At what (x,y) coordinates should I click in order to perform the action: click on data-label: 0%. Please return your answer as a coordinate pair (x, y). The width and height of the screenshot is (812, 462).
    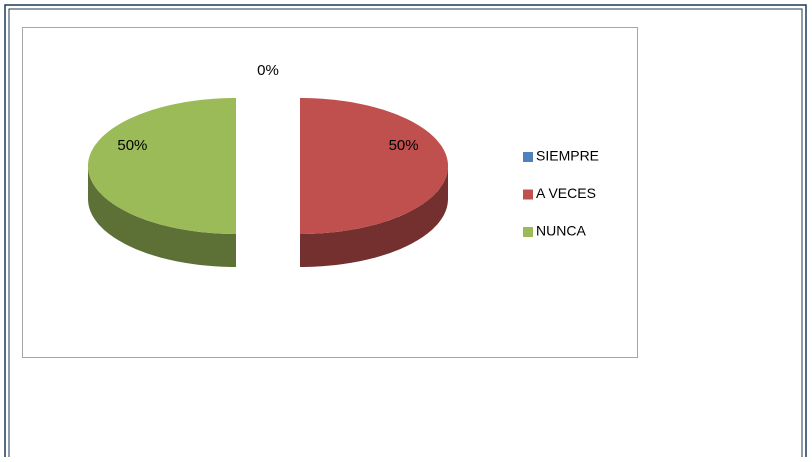
    Looking at the image, I should click on (268, 70).